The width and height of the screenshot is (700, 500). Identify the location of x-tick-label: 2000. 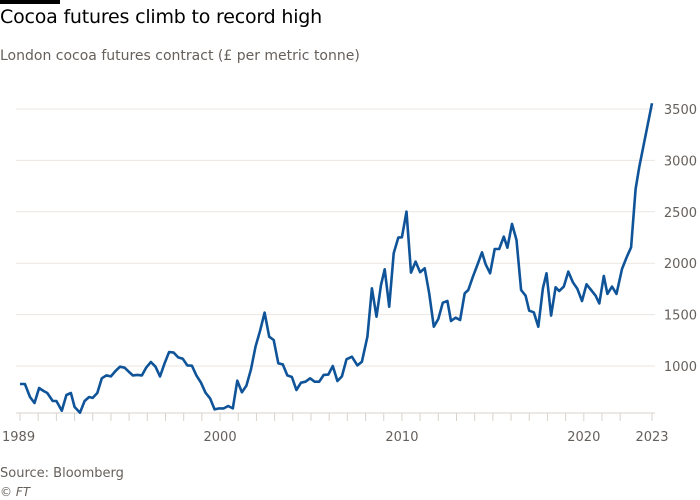
(220, 437).